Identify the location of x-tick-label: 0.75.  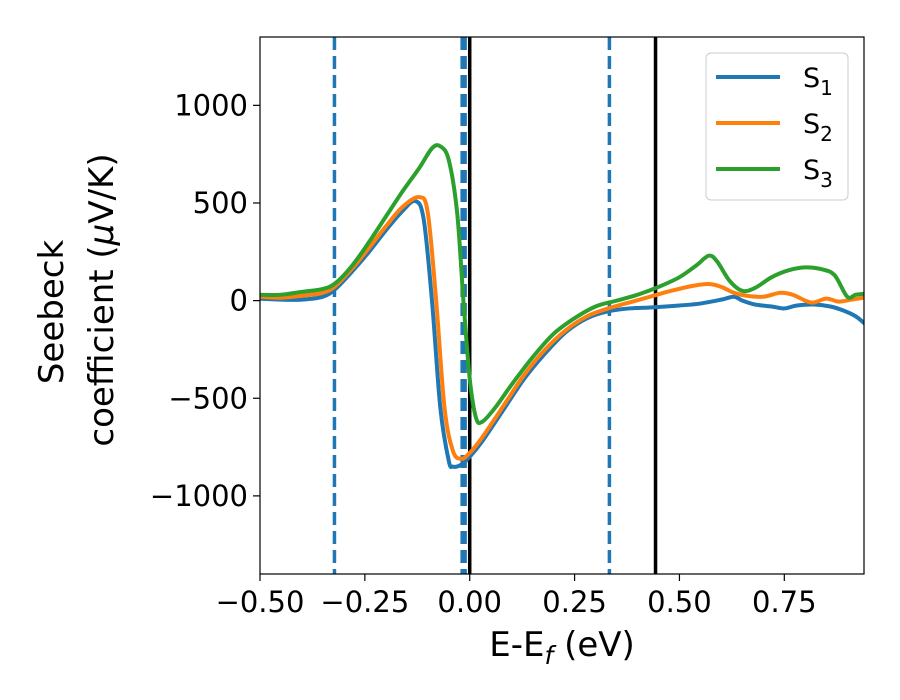
(784, 602).